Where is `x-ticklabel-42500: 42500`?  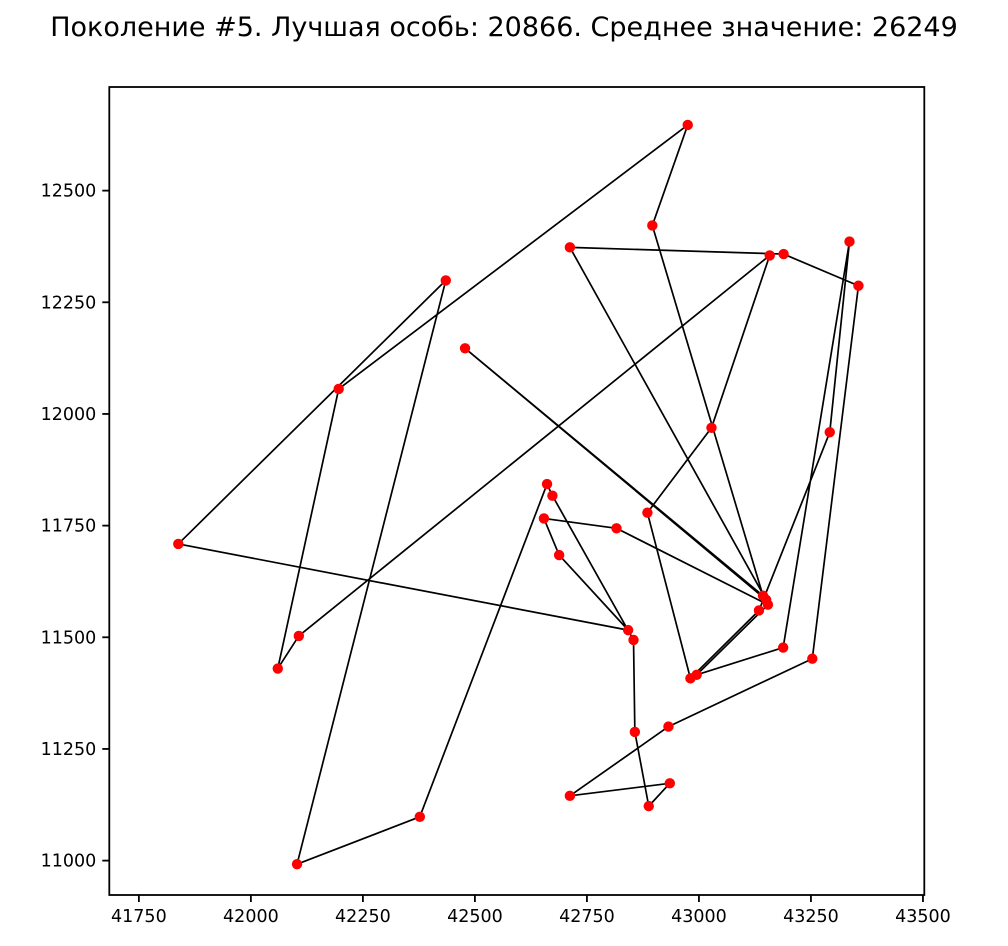
x-ticklabel-42500: 42500 is located at coordinates (475, 917).